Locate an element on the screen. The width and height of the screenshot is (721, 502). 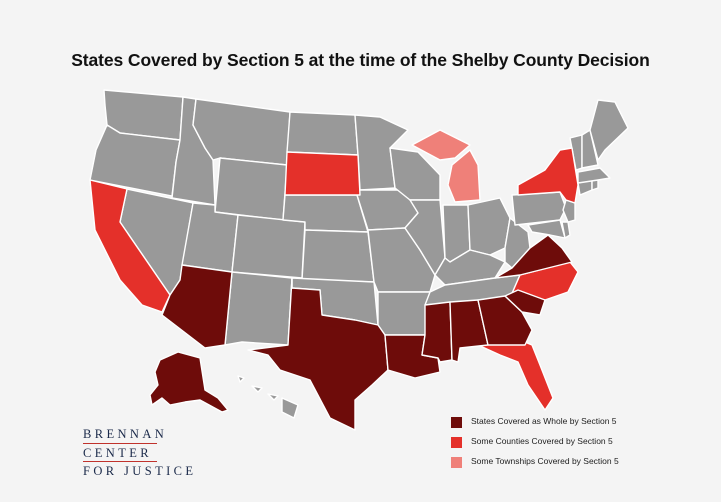
state-california is located at coordinates (130, 246).